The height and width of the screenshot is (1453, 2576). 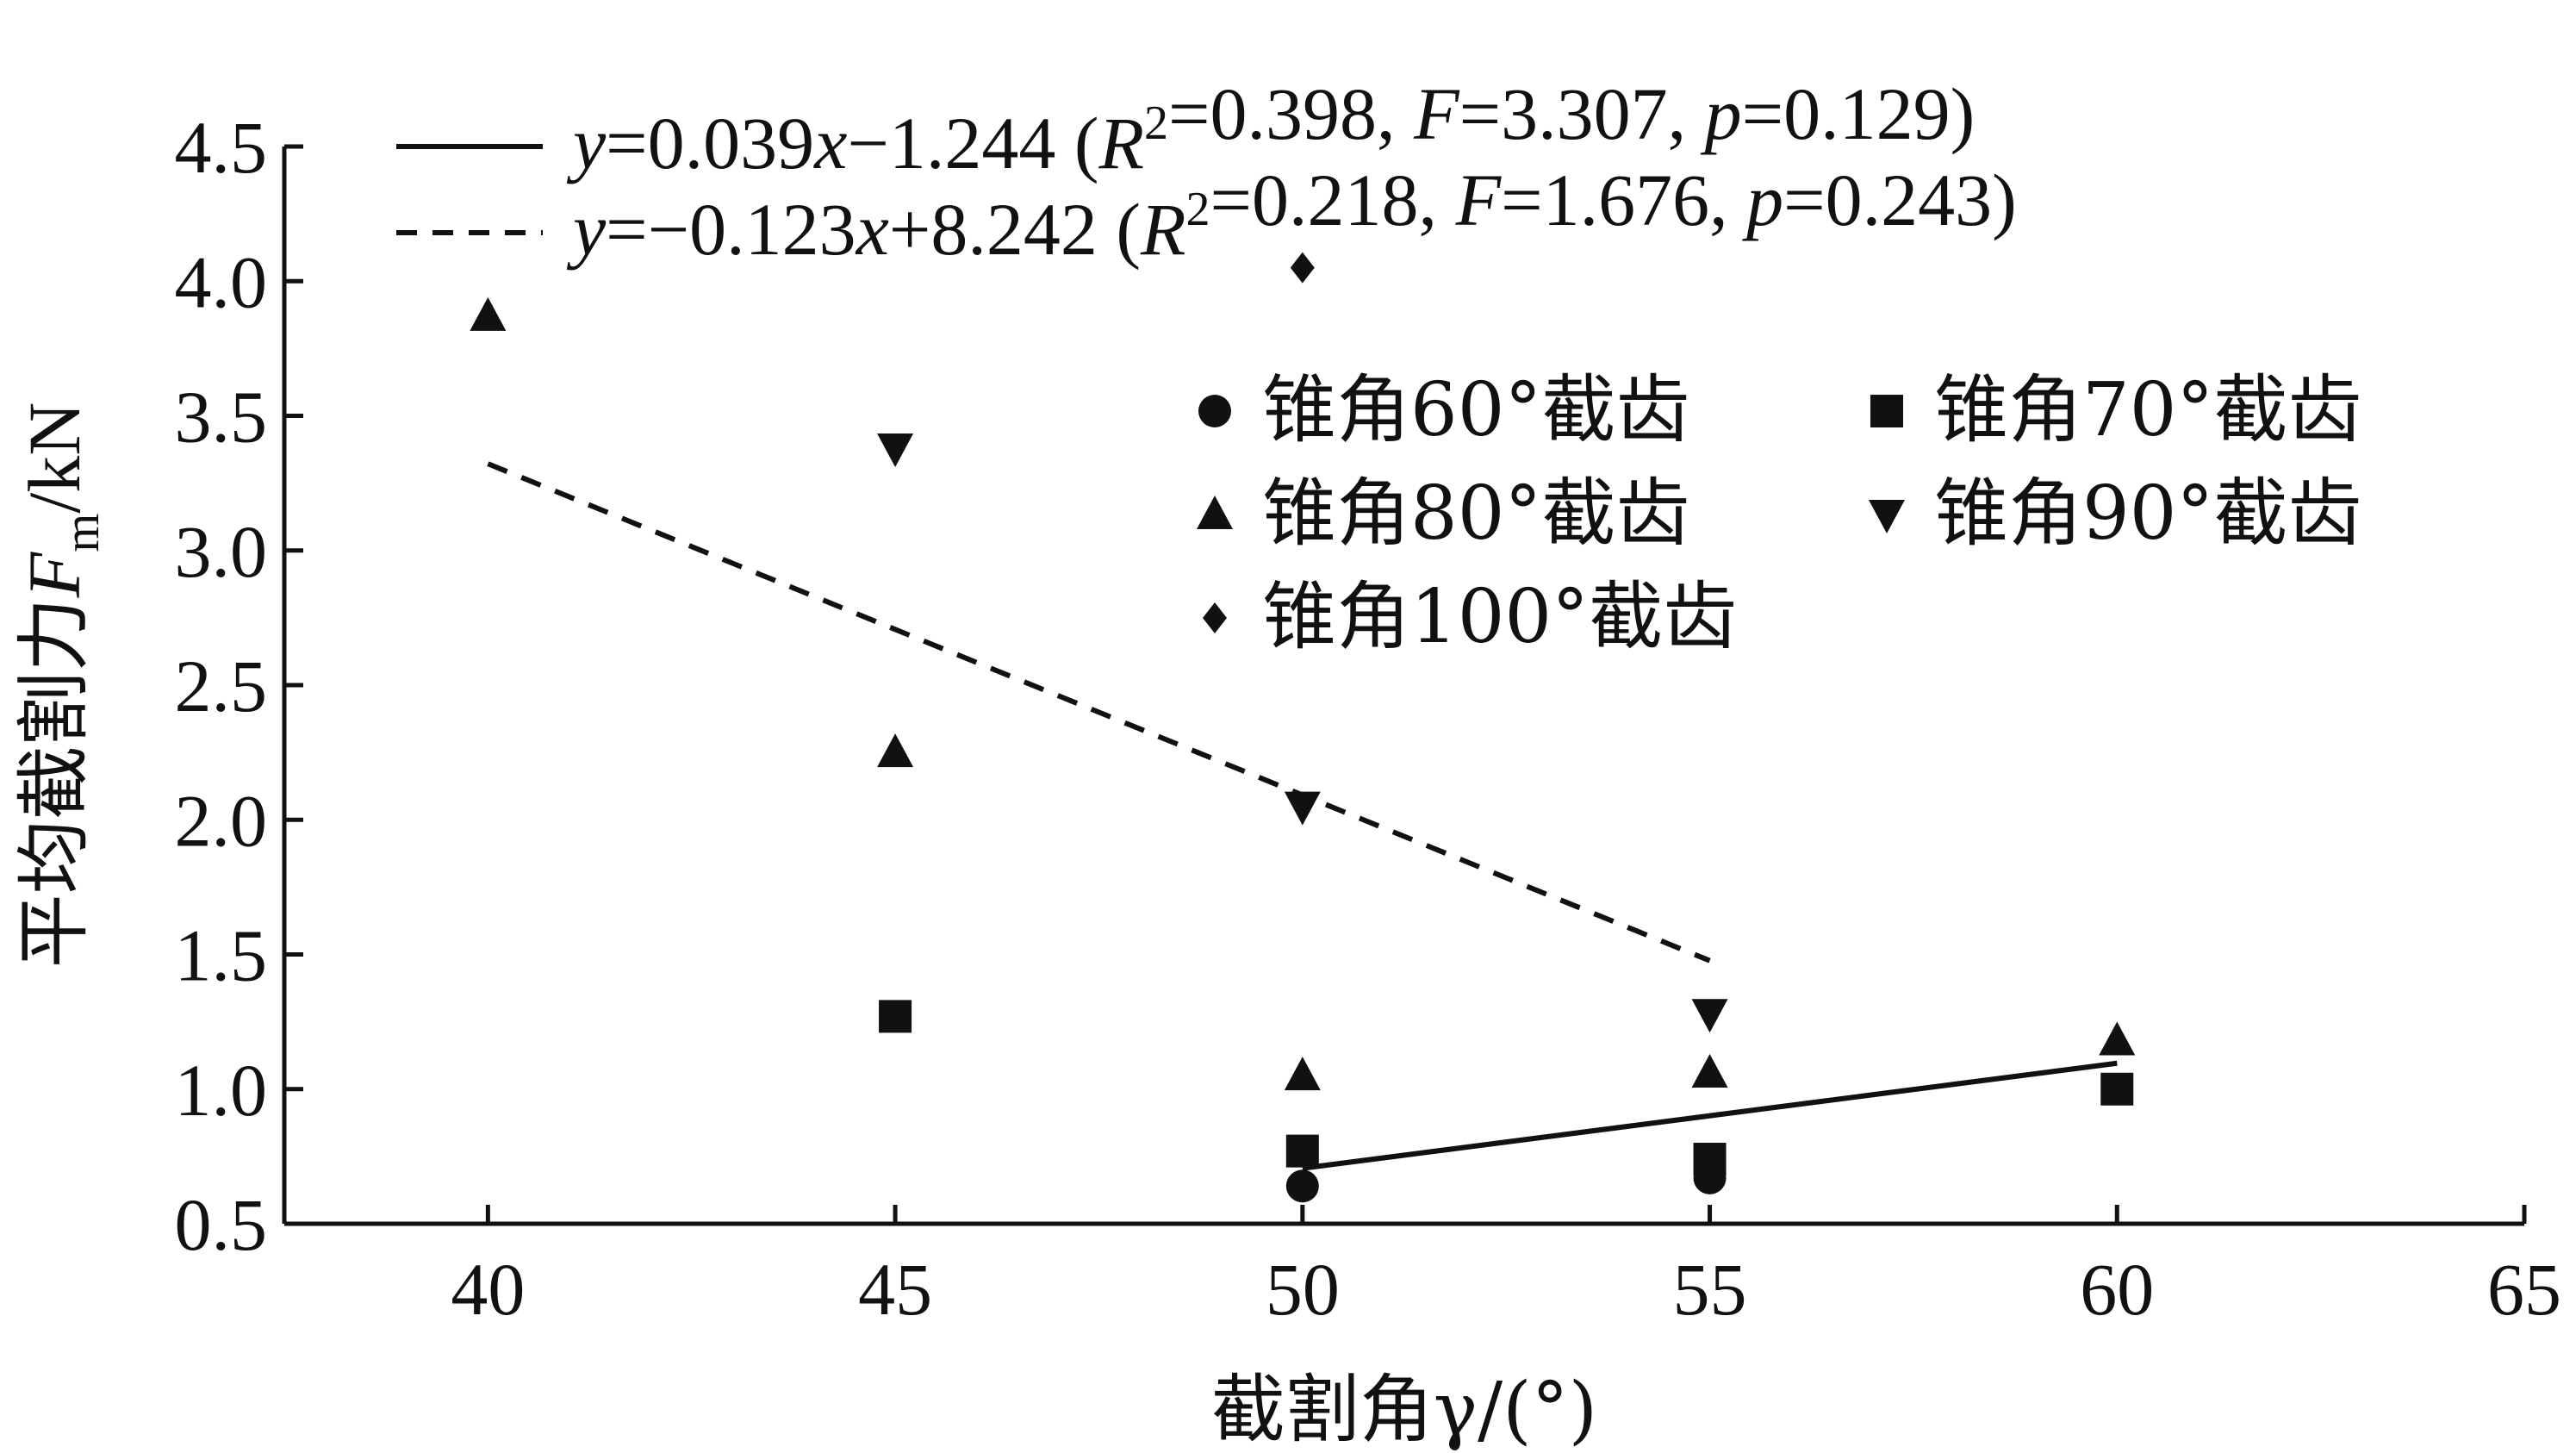 I want to click on y-tick-label-1.5: 1.5, so click(x=222, y=955).